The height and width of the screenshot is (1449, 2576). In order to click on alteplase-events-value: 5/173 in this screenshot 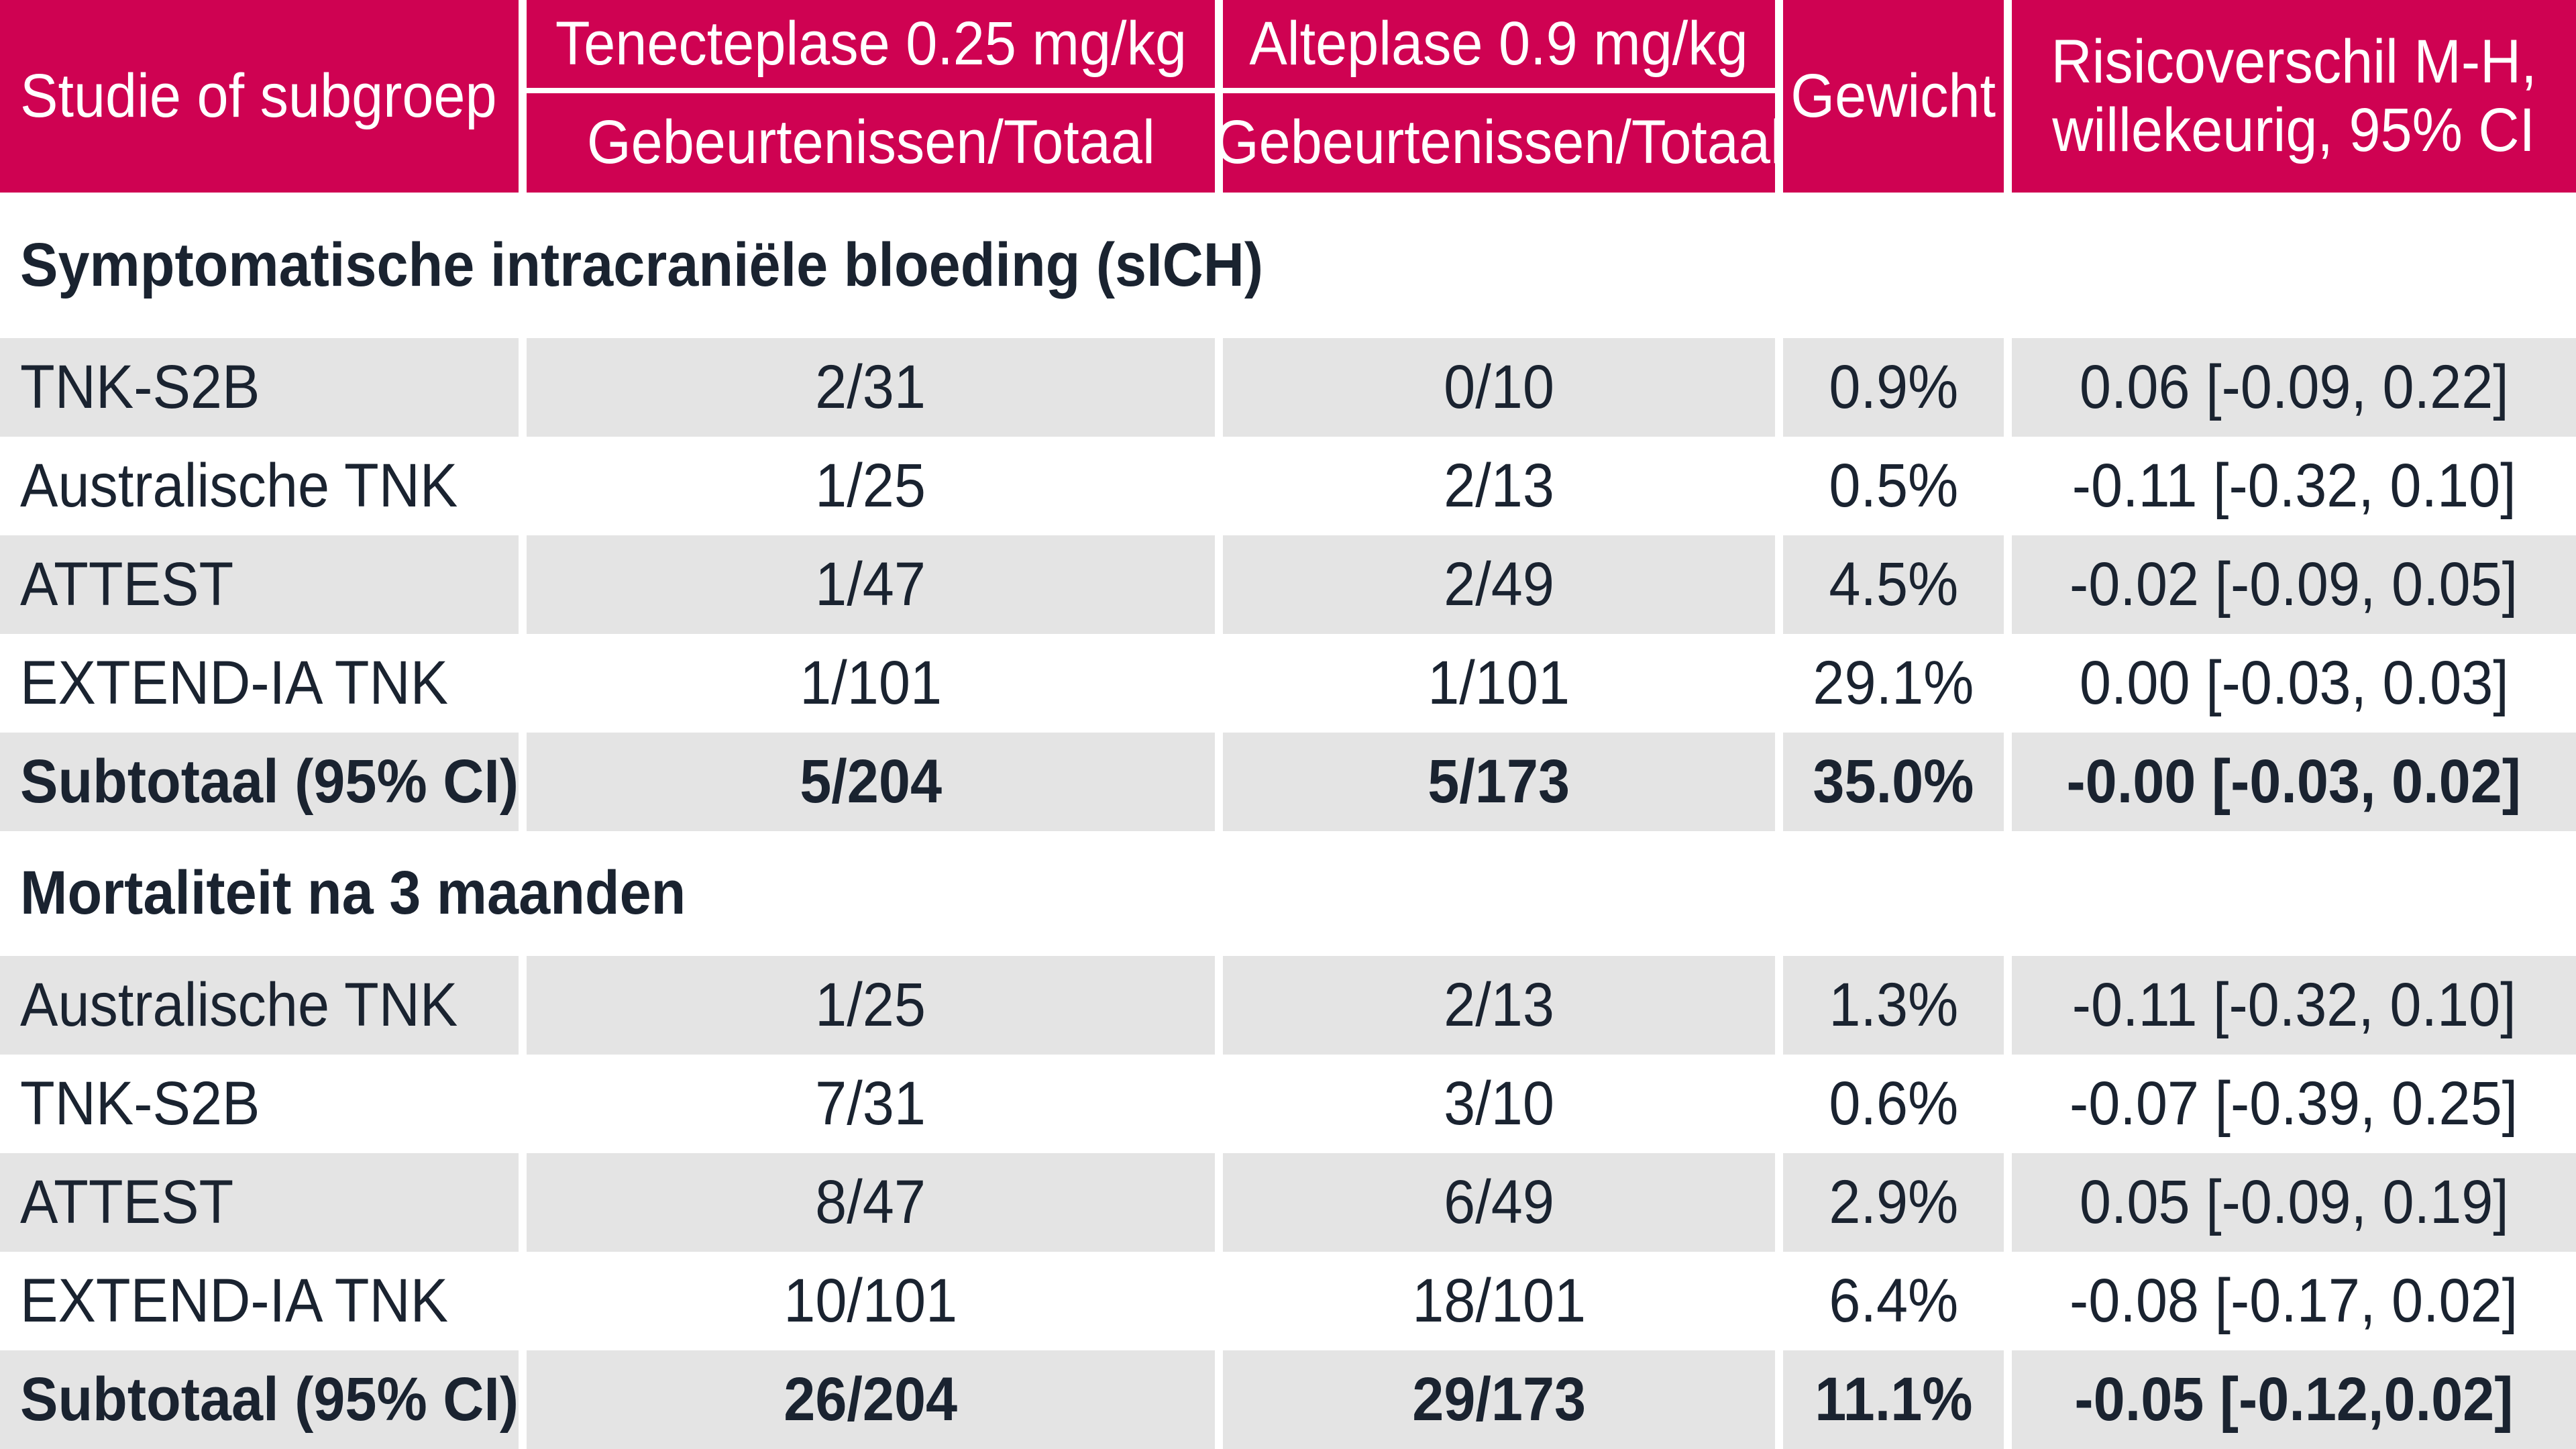, I will do `click(1499, 781)`.